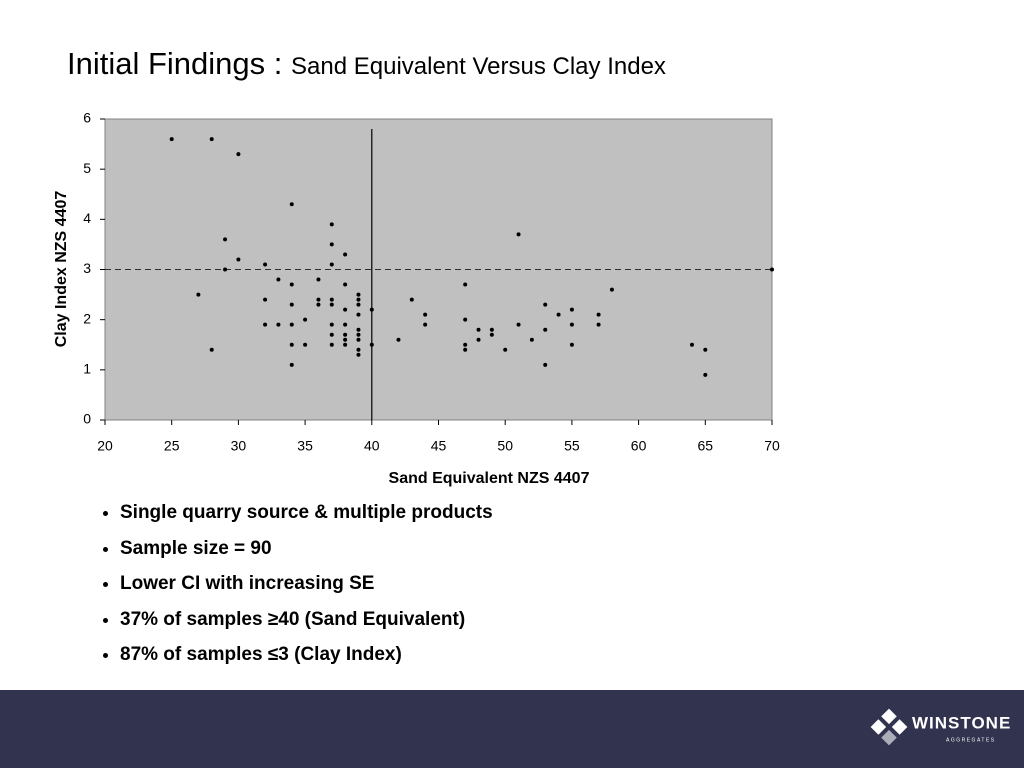 The width and height of the screenshot is (1024, 773). What do you see at coordinates (961, 722) in the screenshot?
I see `logo-text: WINSTONE` at bounding box center [961, 722].